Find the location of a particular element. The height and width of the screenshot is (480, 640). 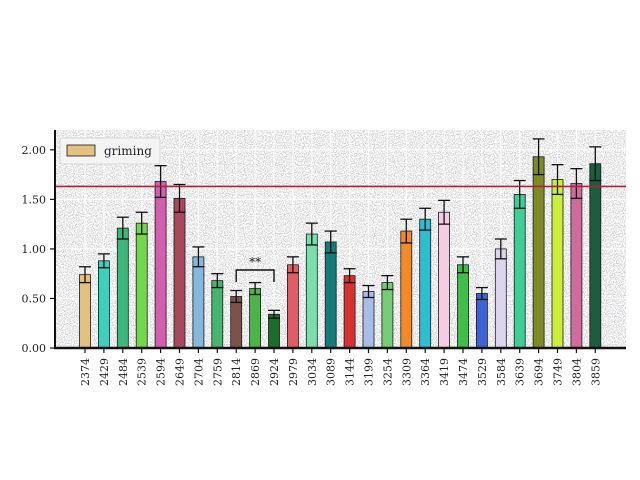

y-tick-label: 0.00 is located at coordinates (34, 348).